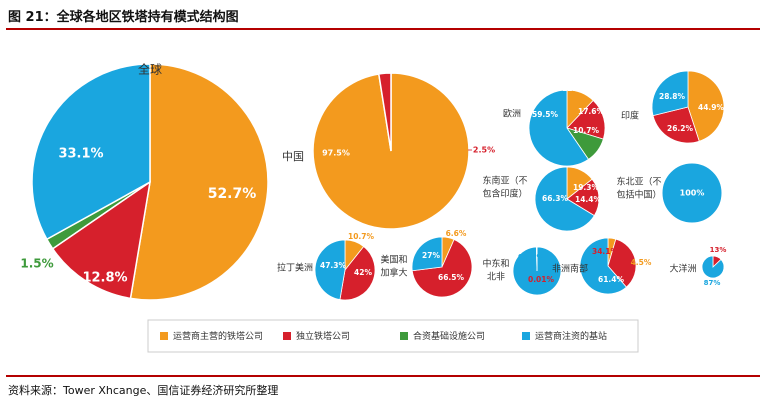 The width and height of the screenshot is (766, 403). I want to click on data-label-latam-operator: 10.7%, so click(361, 236).